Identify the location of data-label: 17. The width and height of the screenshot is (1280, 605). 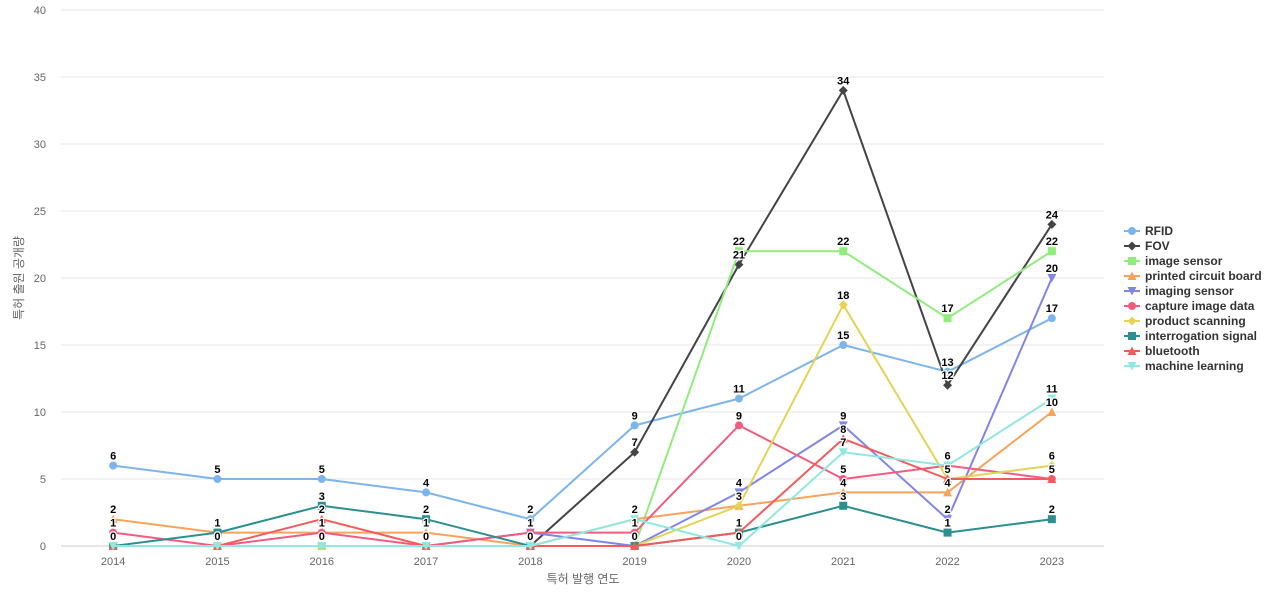
(947, 309).